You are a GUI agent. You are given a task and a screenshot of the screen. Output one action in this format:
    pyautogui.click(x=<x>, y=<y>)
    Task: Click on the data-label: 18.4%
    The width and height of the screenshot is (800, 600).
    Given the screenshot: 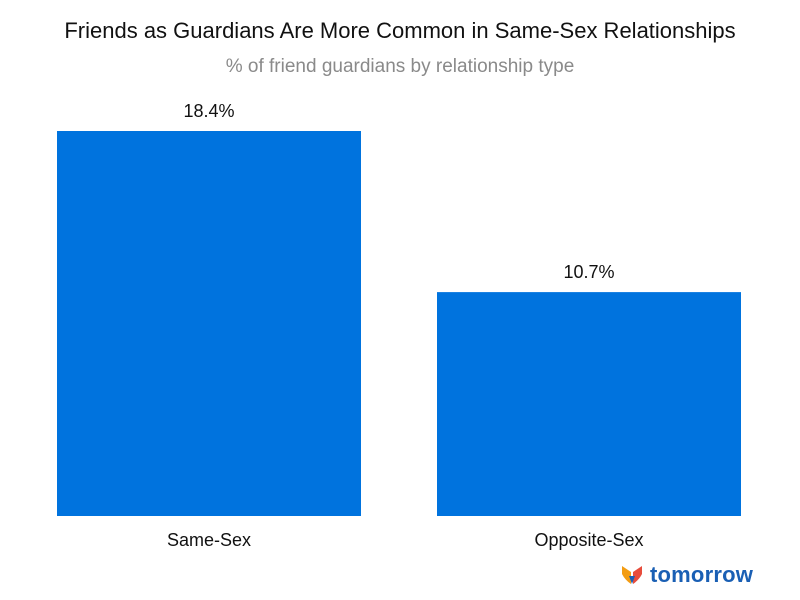 What is the action you would take?
    pyautogui.click(x=208, y=111)
    